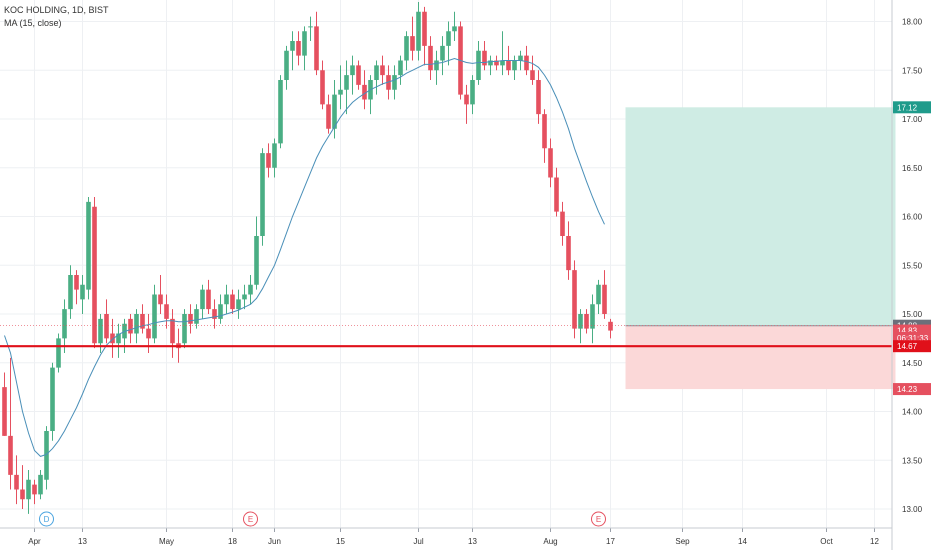  What do you see at coordinates (274, 541) in the screenshot?
I see `x-tick-label: Jun` at bounding box center [274, 541].